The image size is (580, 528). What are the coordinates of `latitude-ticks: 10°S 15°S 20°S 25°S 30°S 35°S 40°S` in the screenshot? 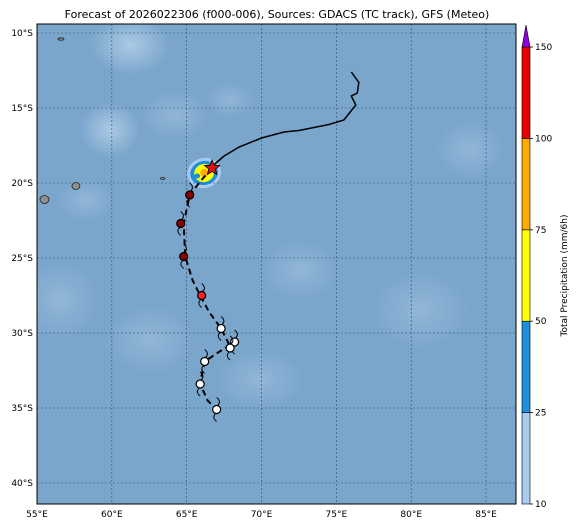 It's located at (22, 259).